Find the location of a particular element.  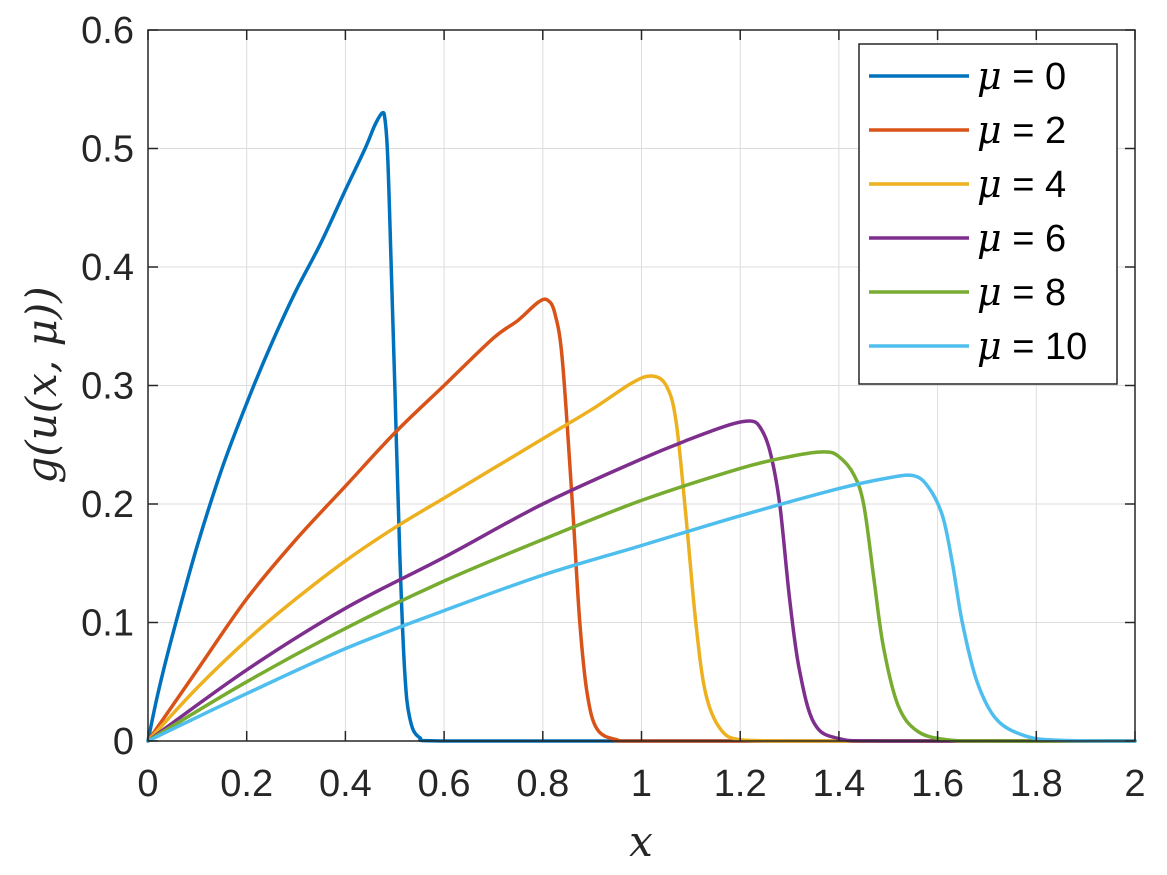

x-axis-label: x is located at coordinates (641, 841).